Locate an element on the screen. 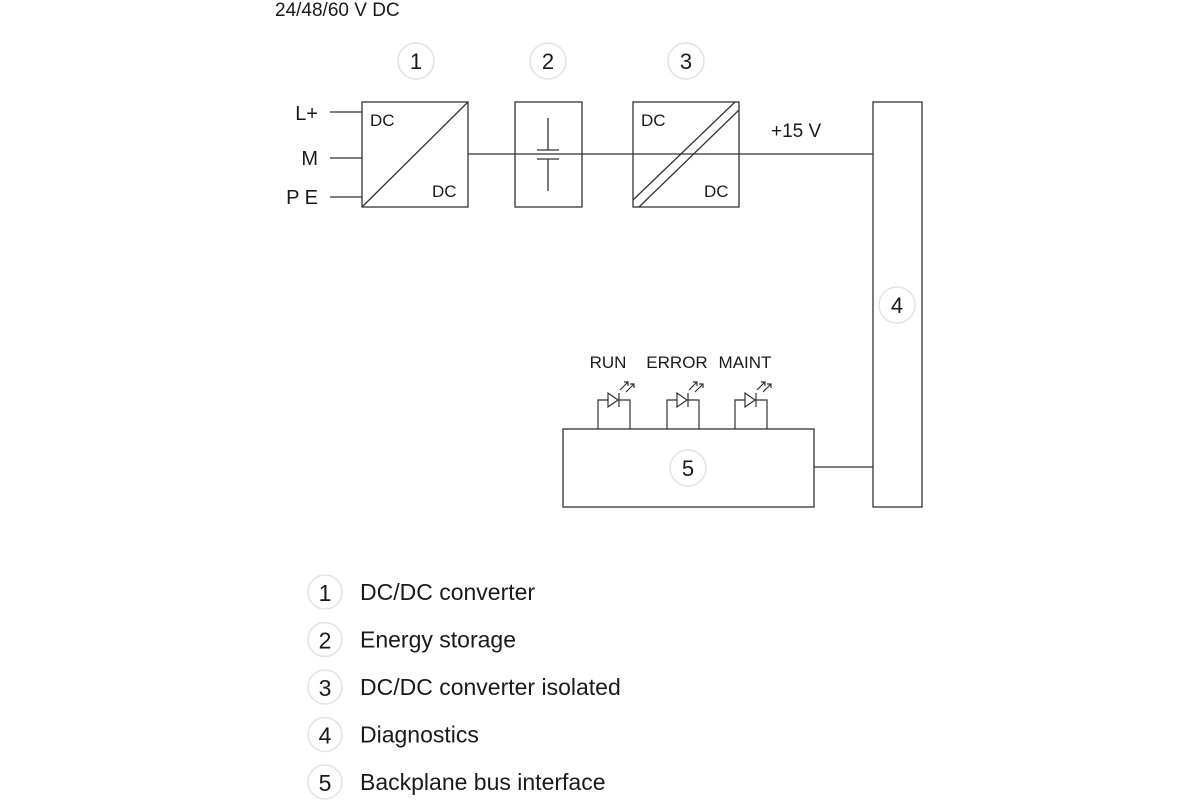  led-error: ERROR is located at coordinates (677, 391).